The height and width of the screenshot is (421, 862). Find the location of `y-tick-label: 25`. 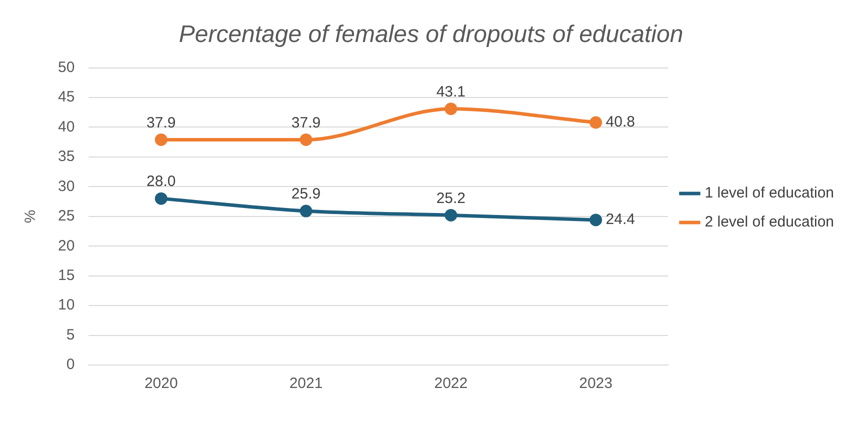

y-tick-label: 25 is located at coordinates (66, 216).